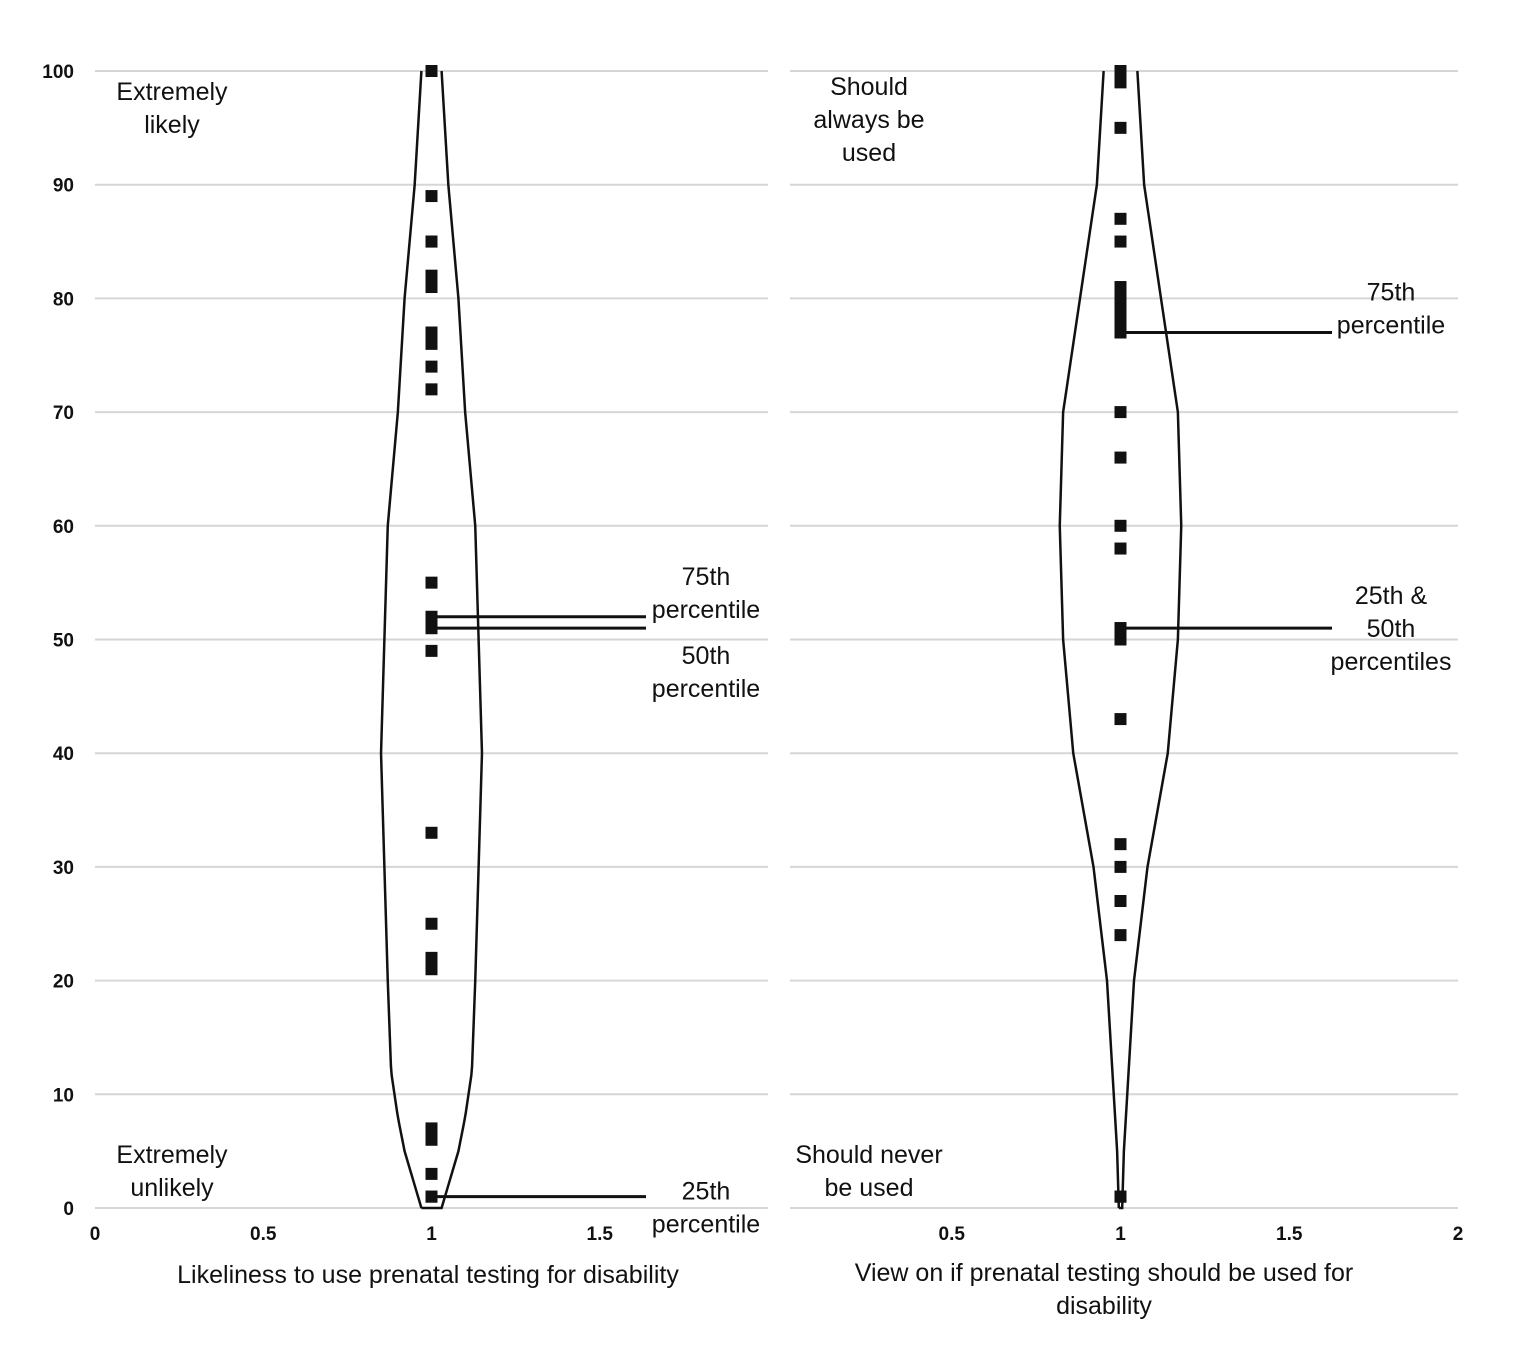 This screenshot has width=1526, height=1364. What do you see at coordinates (63, 982) in the screenshot?
I see `y-tick-label: 20` at bounding box center [63, 982].